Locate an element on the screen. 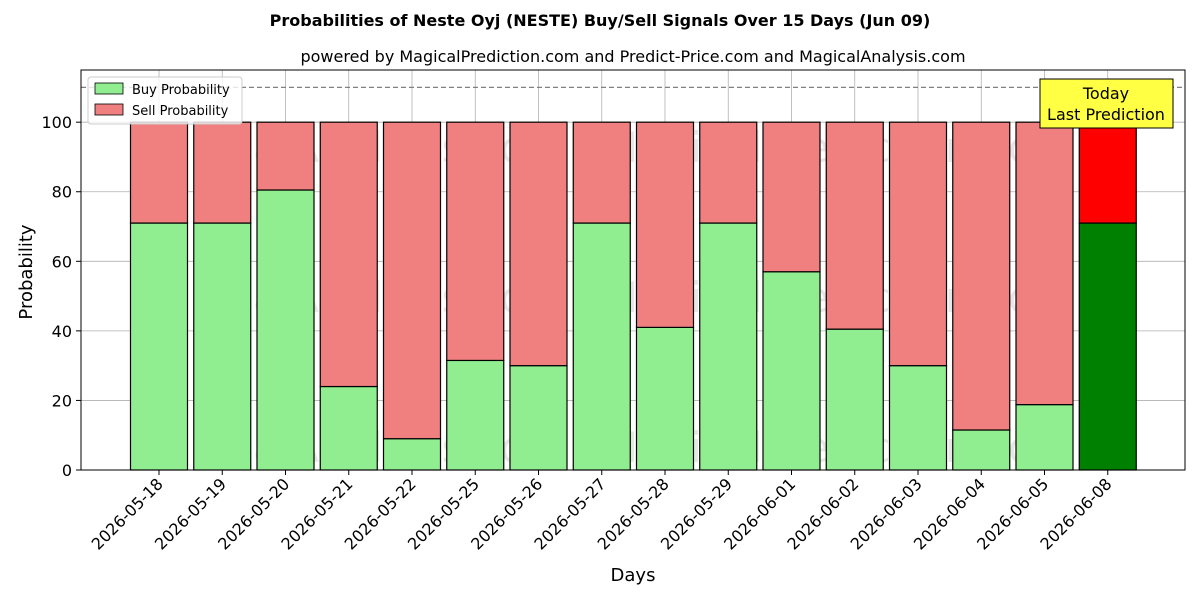  legend: Buy Probability Sell Probability is located at coordinates (165, 100).